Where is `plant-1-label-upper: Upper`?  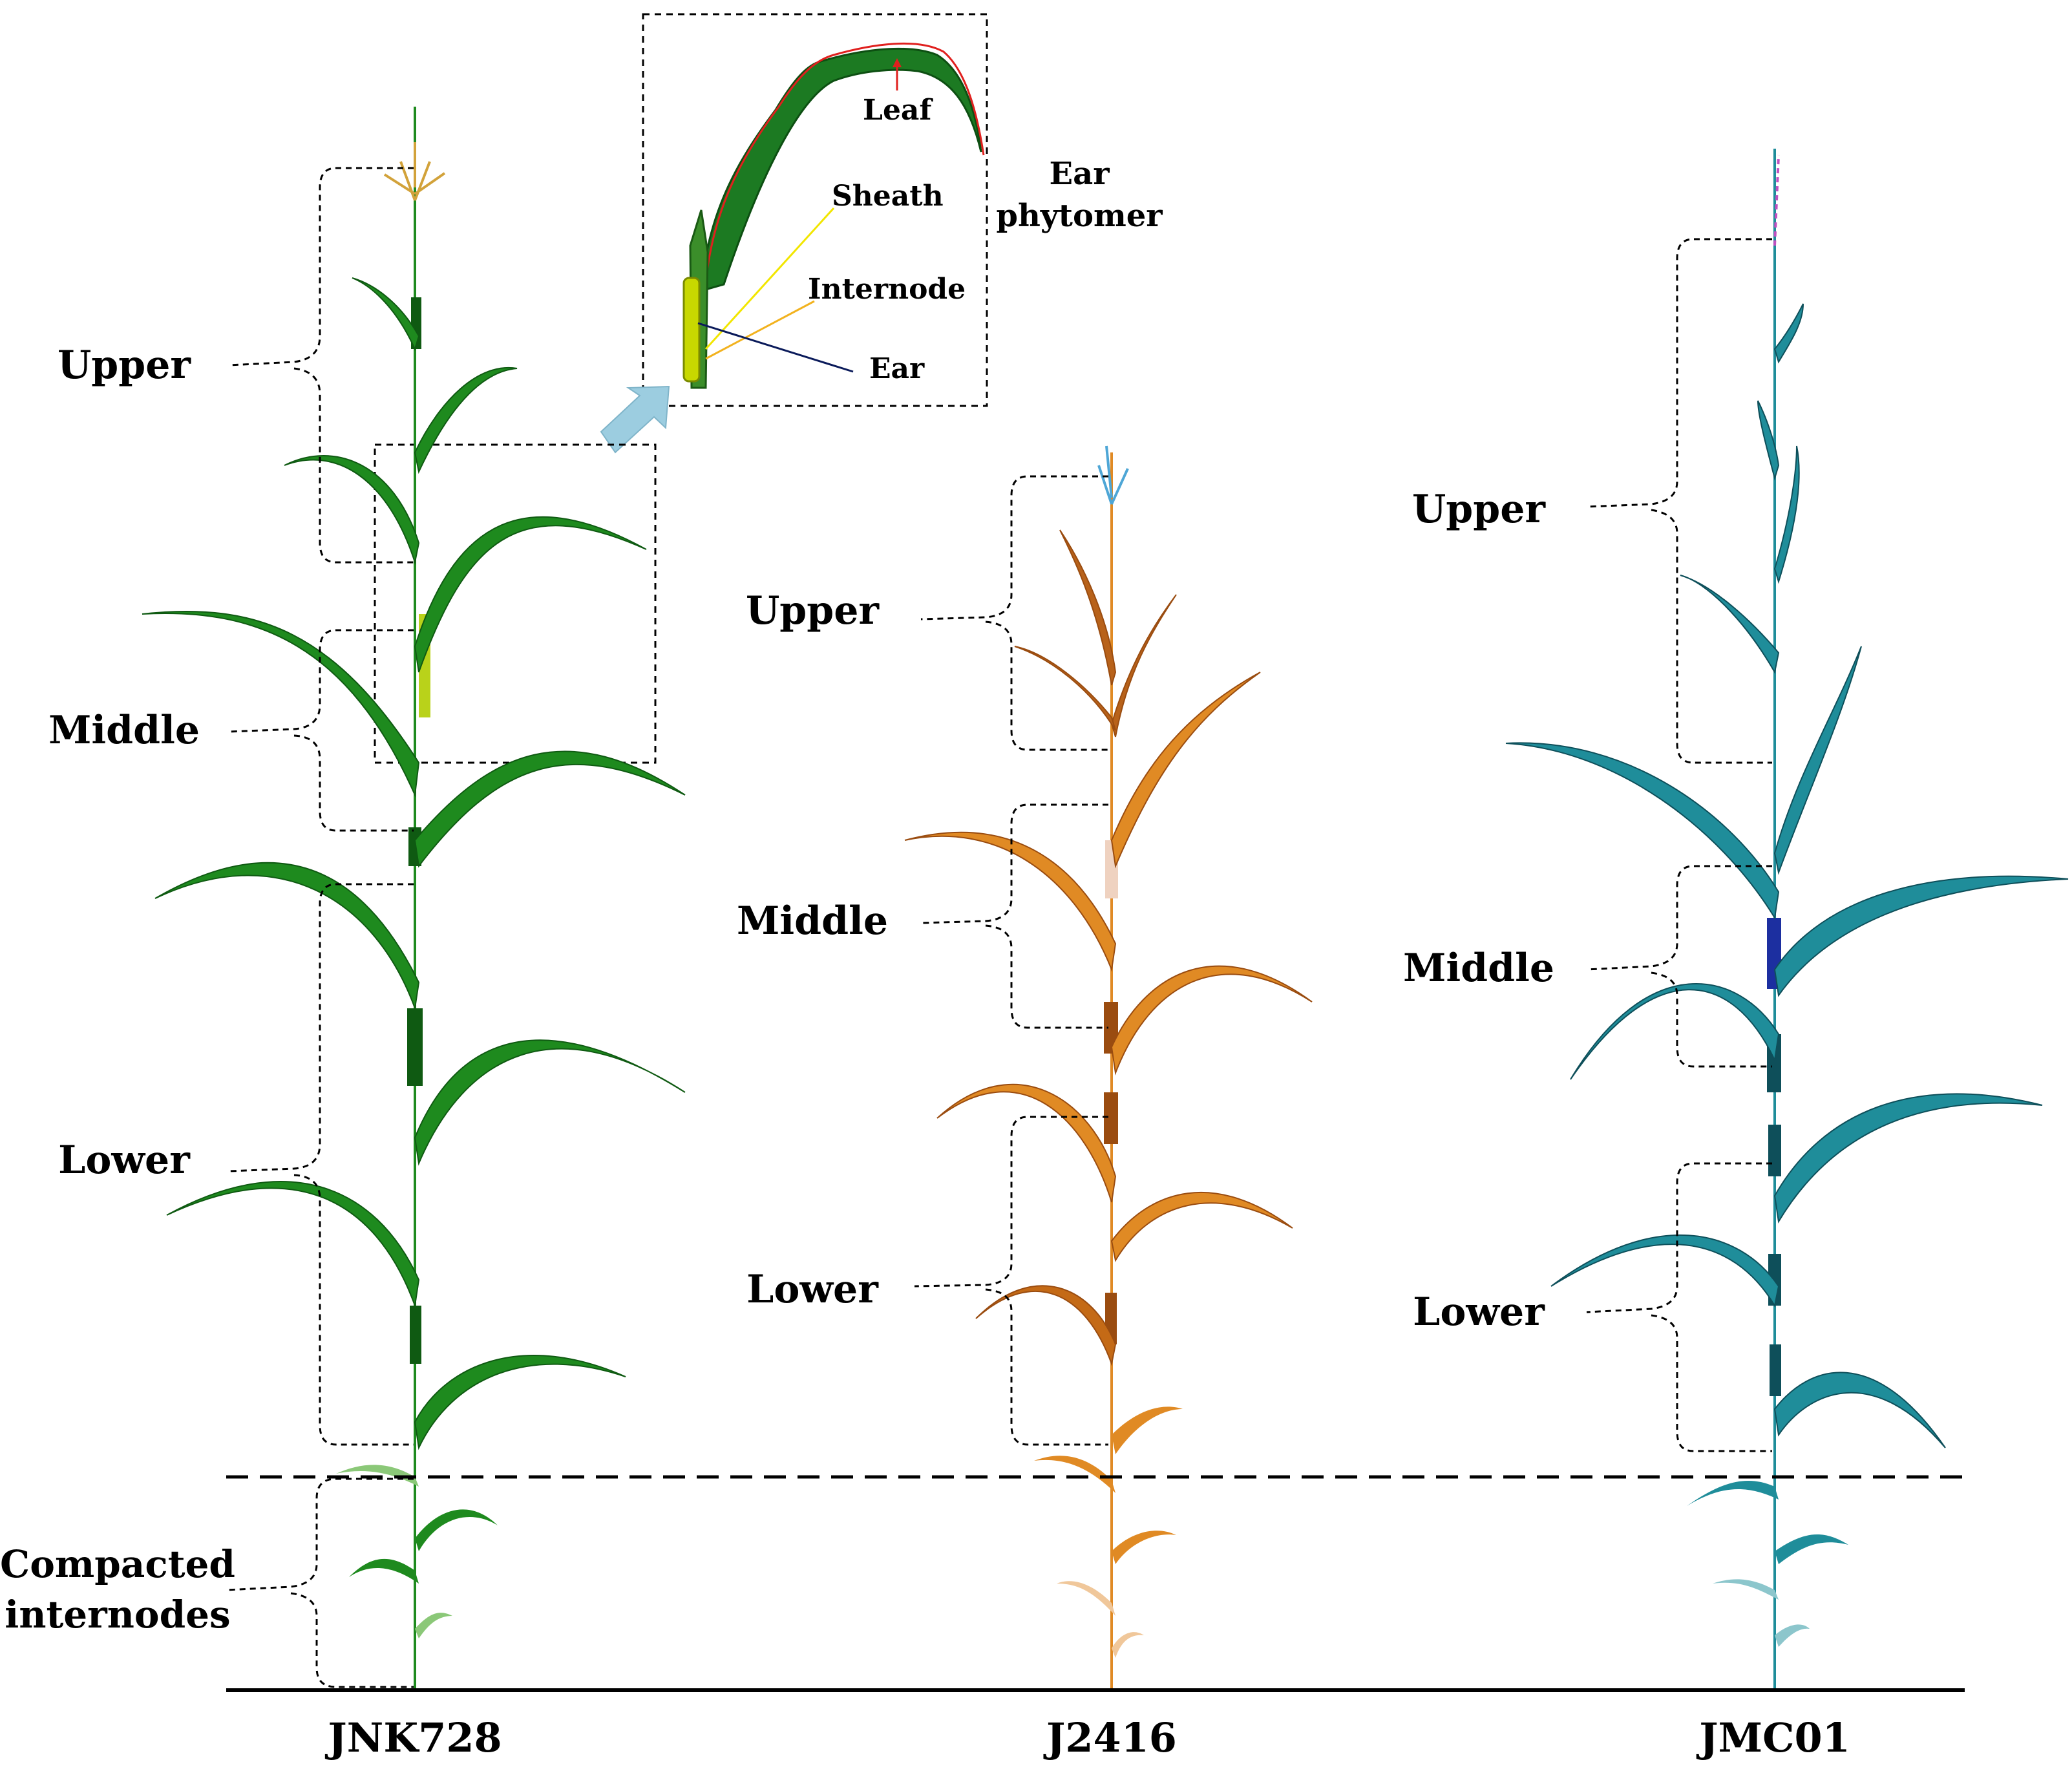 plant-1-label-upper: Upper is located at coordinates (124, 365).